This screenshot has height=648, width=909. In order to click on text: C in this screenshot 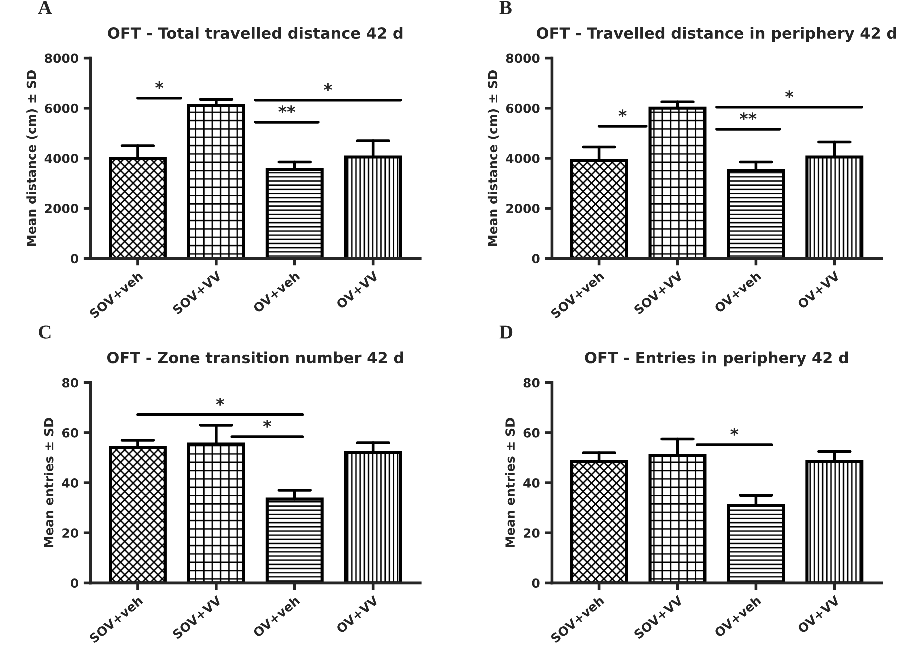, I will do `click(45, 332)`.